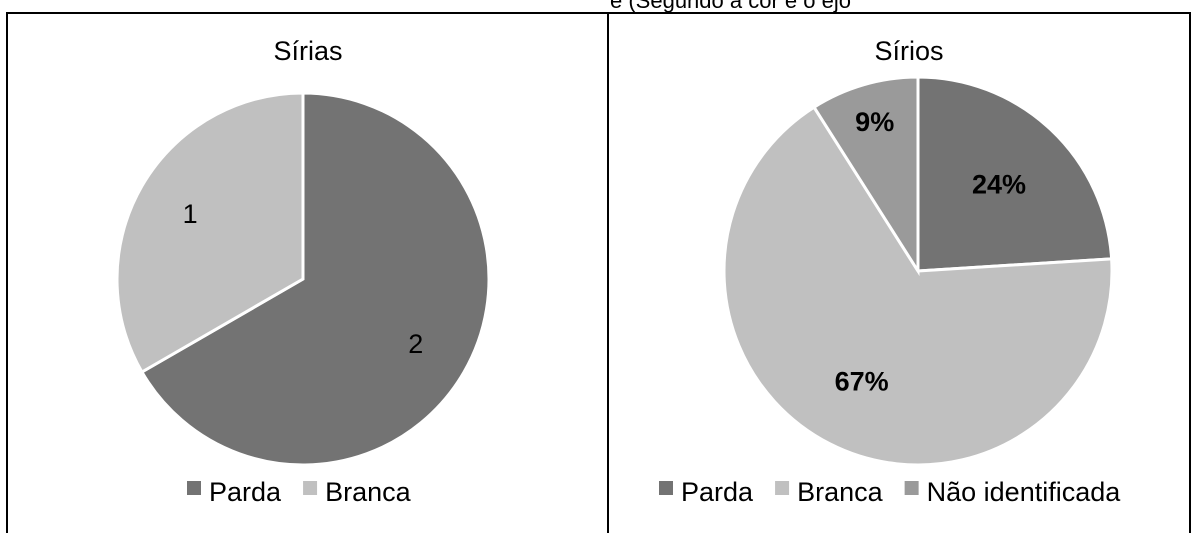 Image resolution: width=1198 pixels, height=535 pixels. I want to click on chart-title: Sírios, so click(908, 51).